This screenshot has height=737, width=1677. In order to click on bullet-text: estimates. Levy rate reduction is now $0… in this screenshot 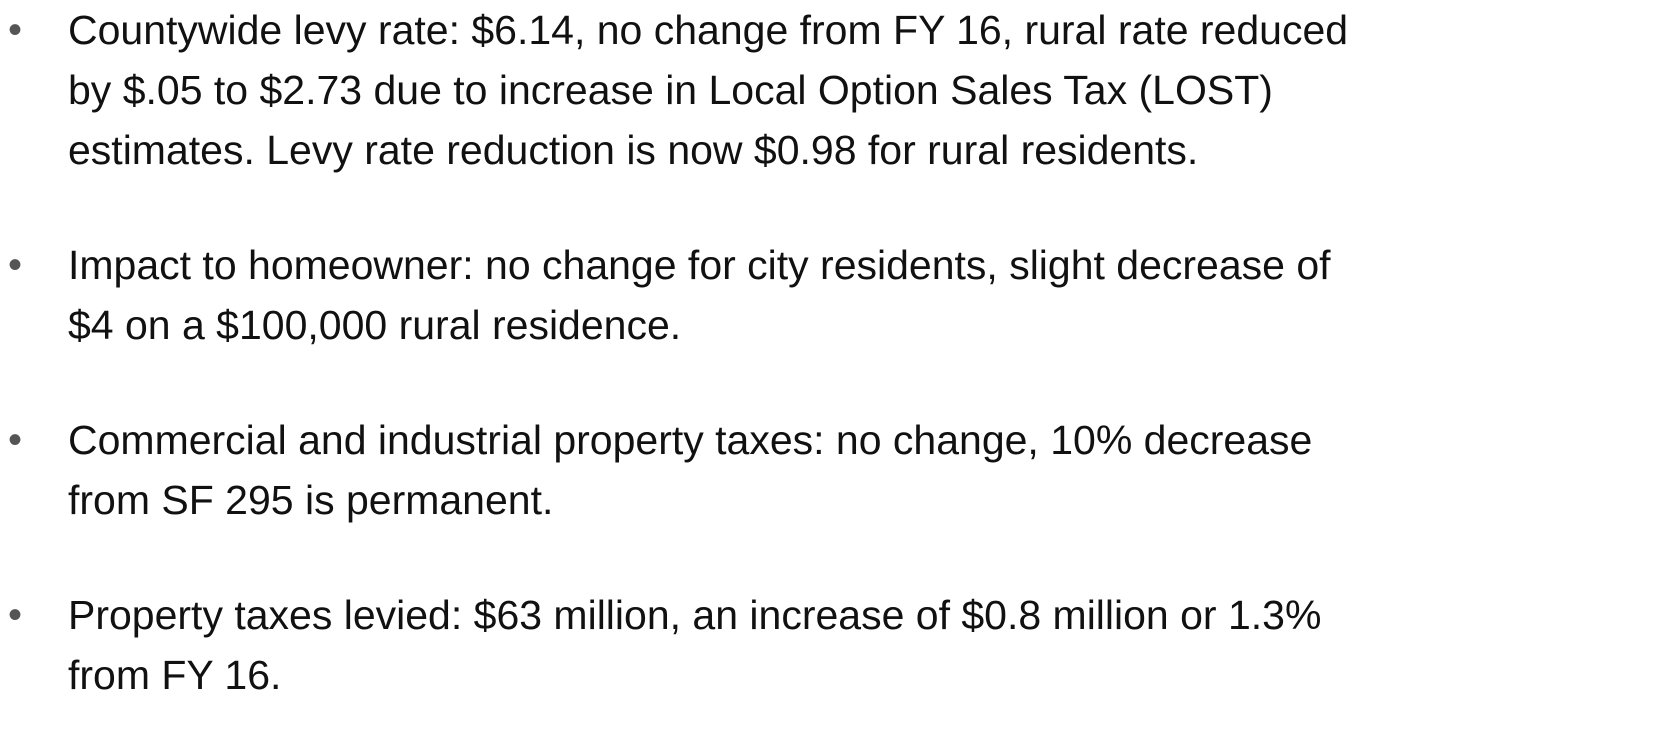, I will do `click(633, 150)`.